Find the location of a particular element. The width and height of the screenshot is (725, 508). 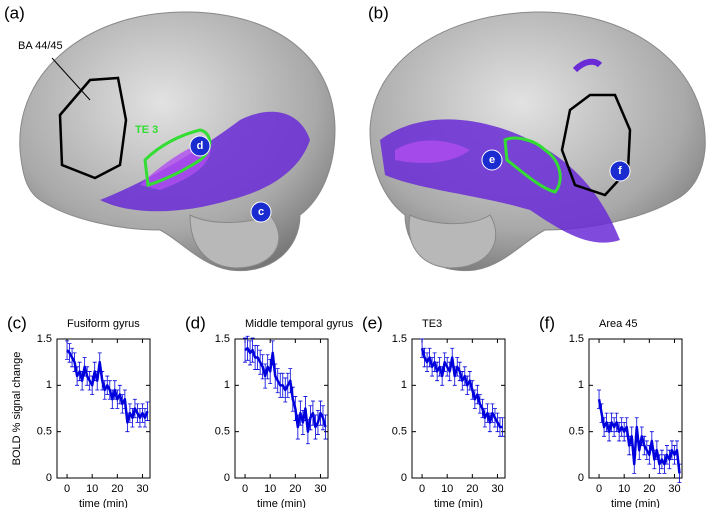

panel-label: (b) is located at coordinates (378, 12).